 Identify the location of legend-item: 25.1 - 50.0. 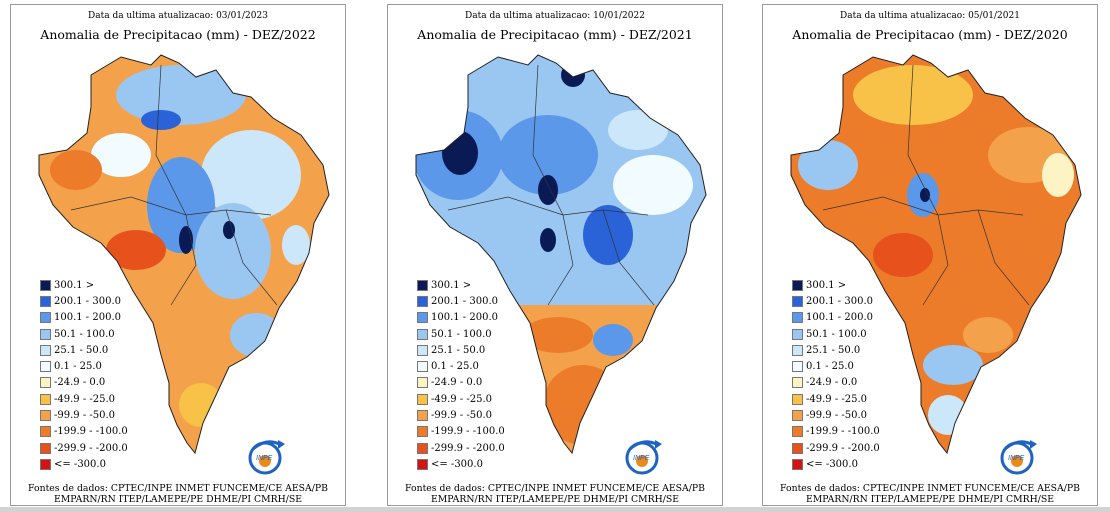
(836, 350).